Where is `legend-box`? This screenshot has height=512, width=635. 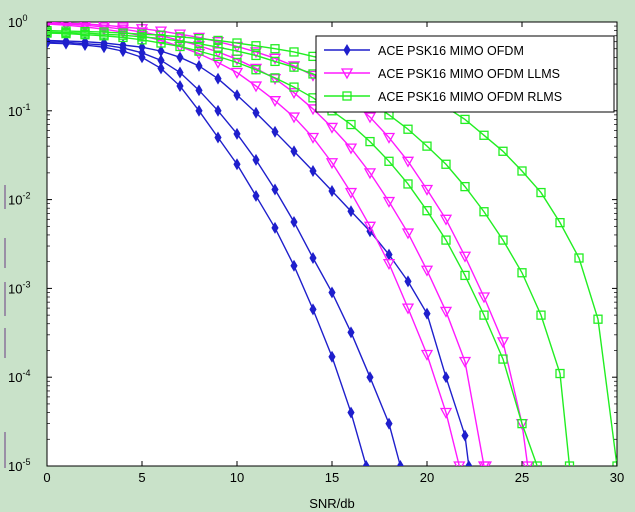
legend-box is located at coordinates (465, 74).